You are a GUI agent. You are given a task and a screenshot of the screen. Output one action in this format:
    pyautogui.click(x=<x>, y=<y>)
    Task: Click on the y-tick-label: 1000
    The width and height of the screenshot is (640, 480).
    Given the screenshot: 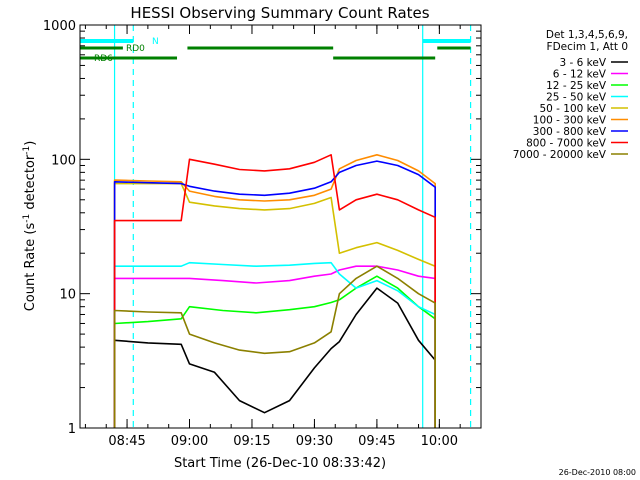 What is the action you would take?
    pyautogui.click(x=59, y=26)
    